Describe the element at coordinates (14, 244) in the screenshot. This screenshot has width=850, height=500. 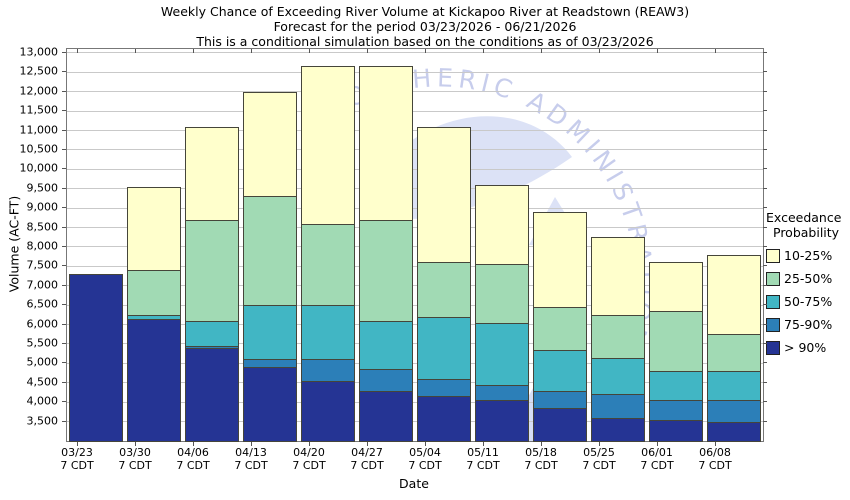
I see `y-axis-title: Volume (AC-FT)` at that location.